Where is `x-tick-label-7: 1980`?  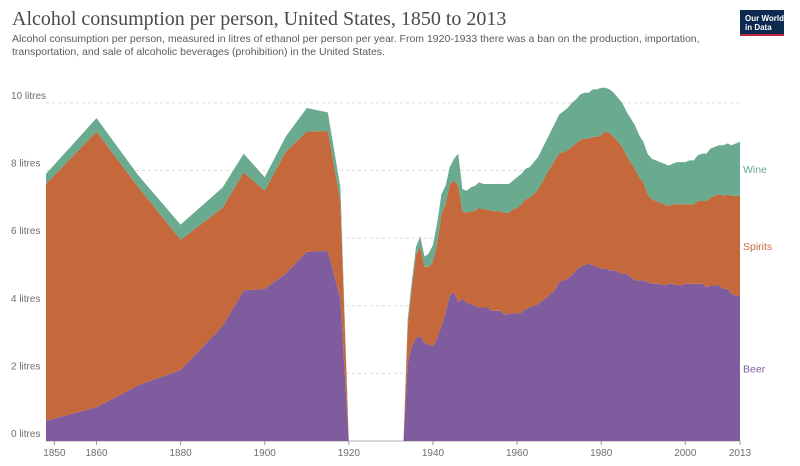 x-tick-label-7: 1980 is located at coordinates (601, 453).